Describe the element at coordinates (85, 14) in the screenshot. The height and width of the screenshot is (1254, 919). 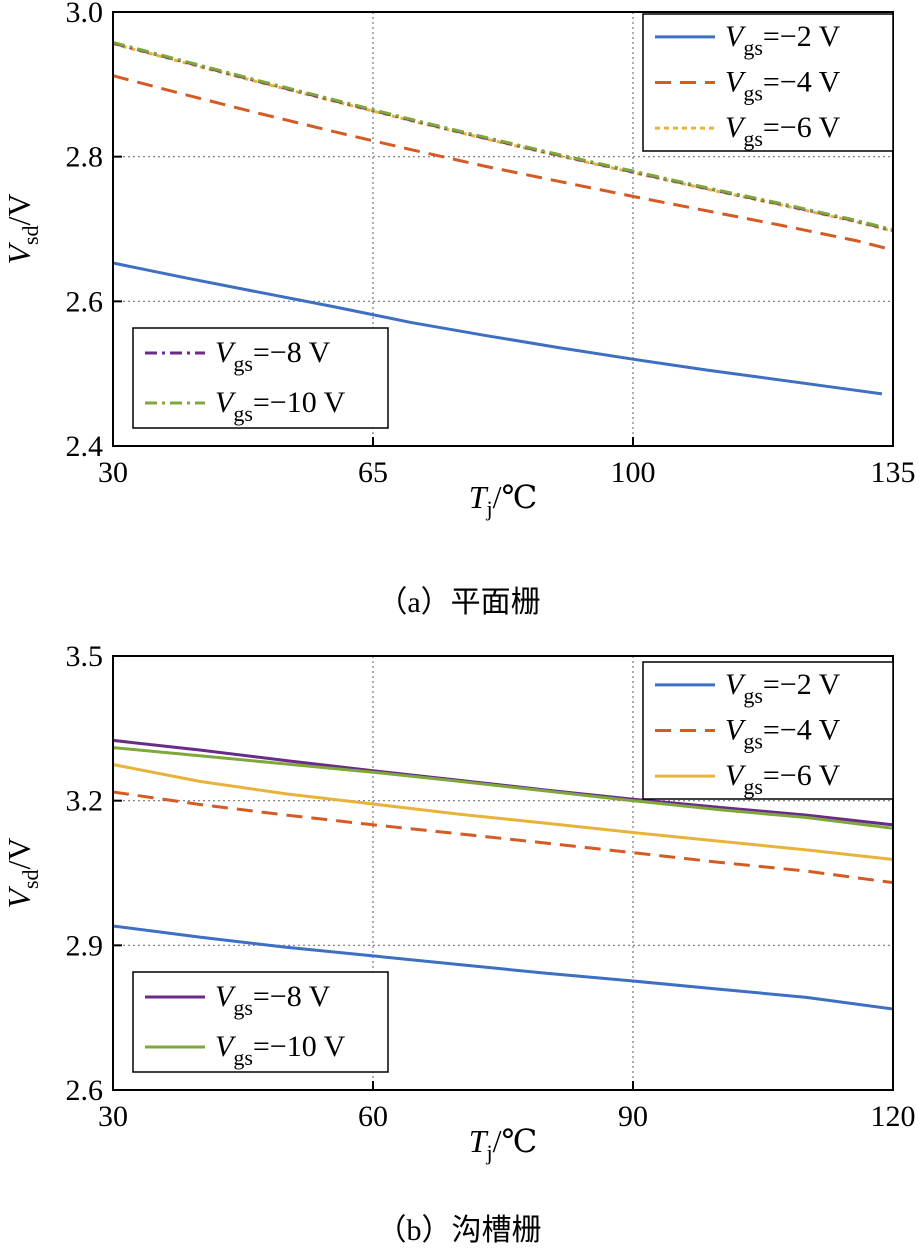
I see `y-tick-label: 3.0` at that location.